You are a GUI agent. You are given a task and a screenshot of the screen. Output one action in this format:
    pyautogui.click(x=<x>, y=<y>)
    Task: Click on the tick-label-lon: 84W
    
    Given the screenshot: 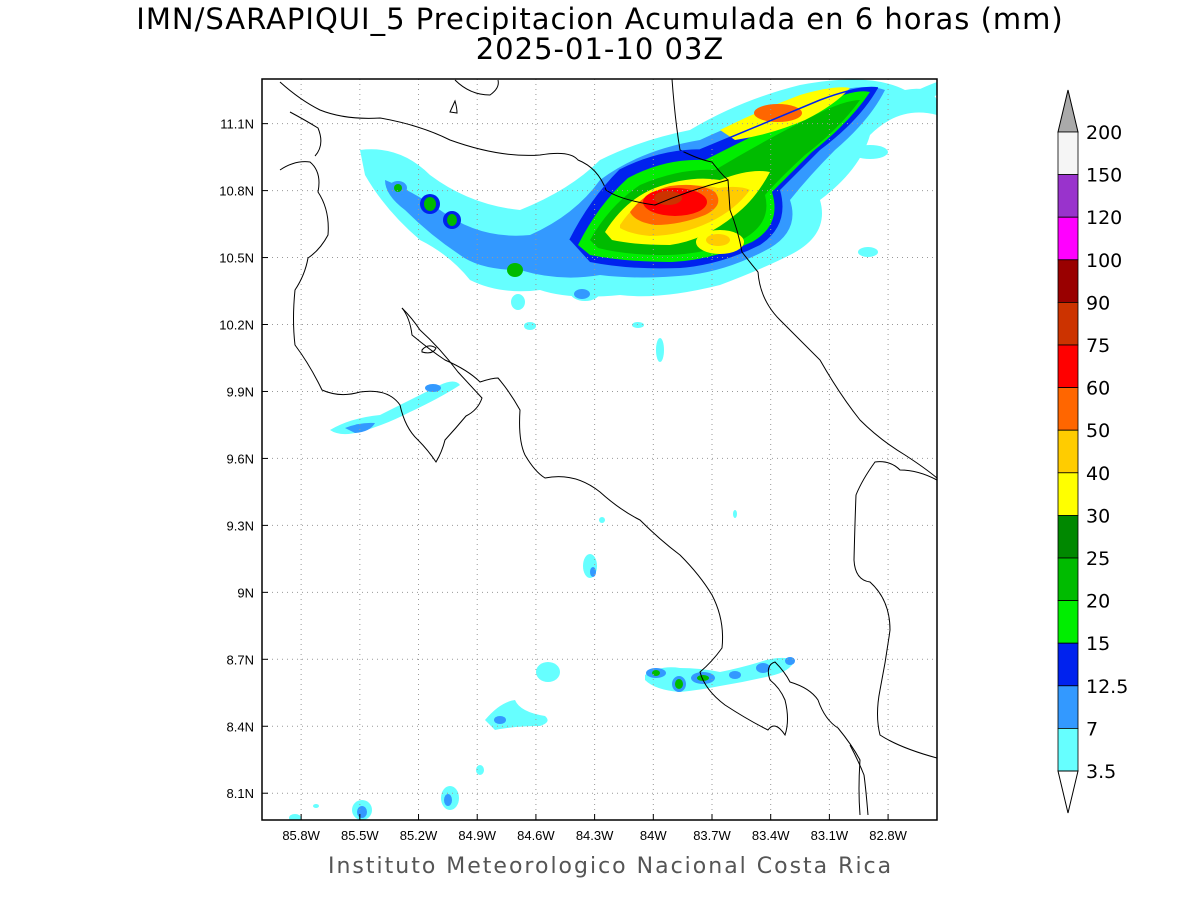 What is the action you would take?
    pyautogui.click(x=653, y=835)
    